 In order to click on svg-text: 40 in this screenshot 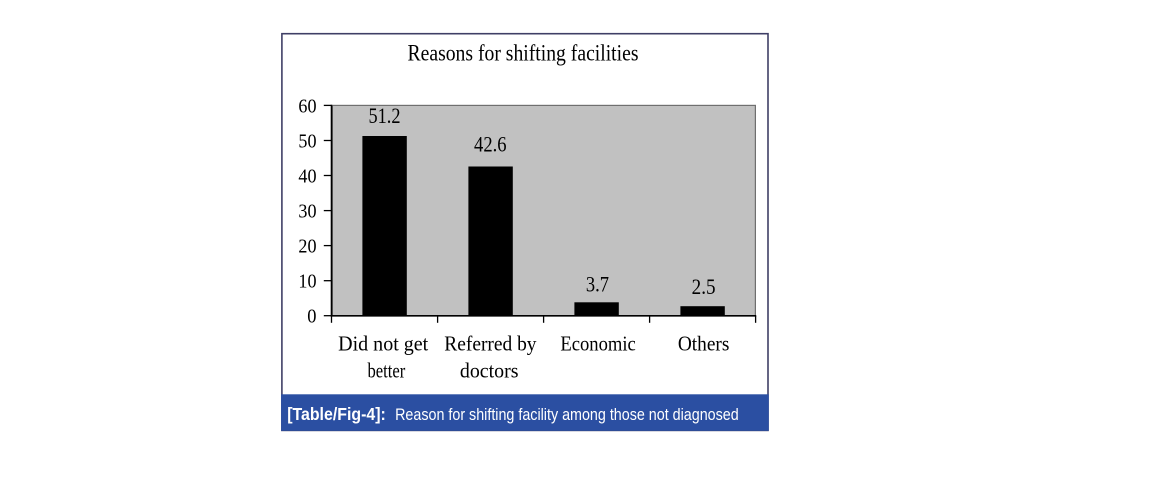, I will do `click(307, 176)`.